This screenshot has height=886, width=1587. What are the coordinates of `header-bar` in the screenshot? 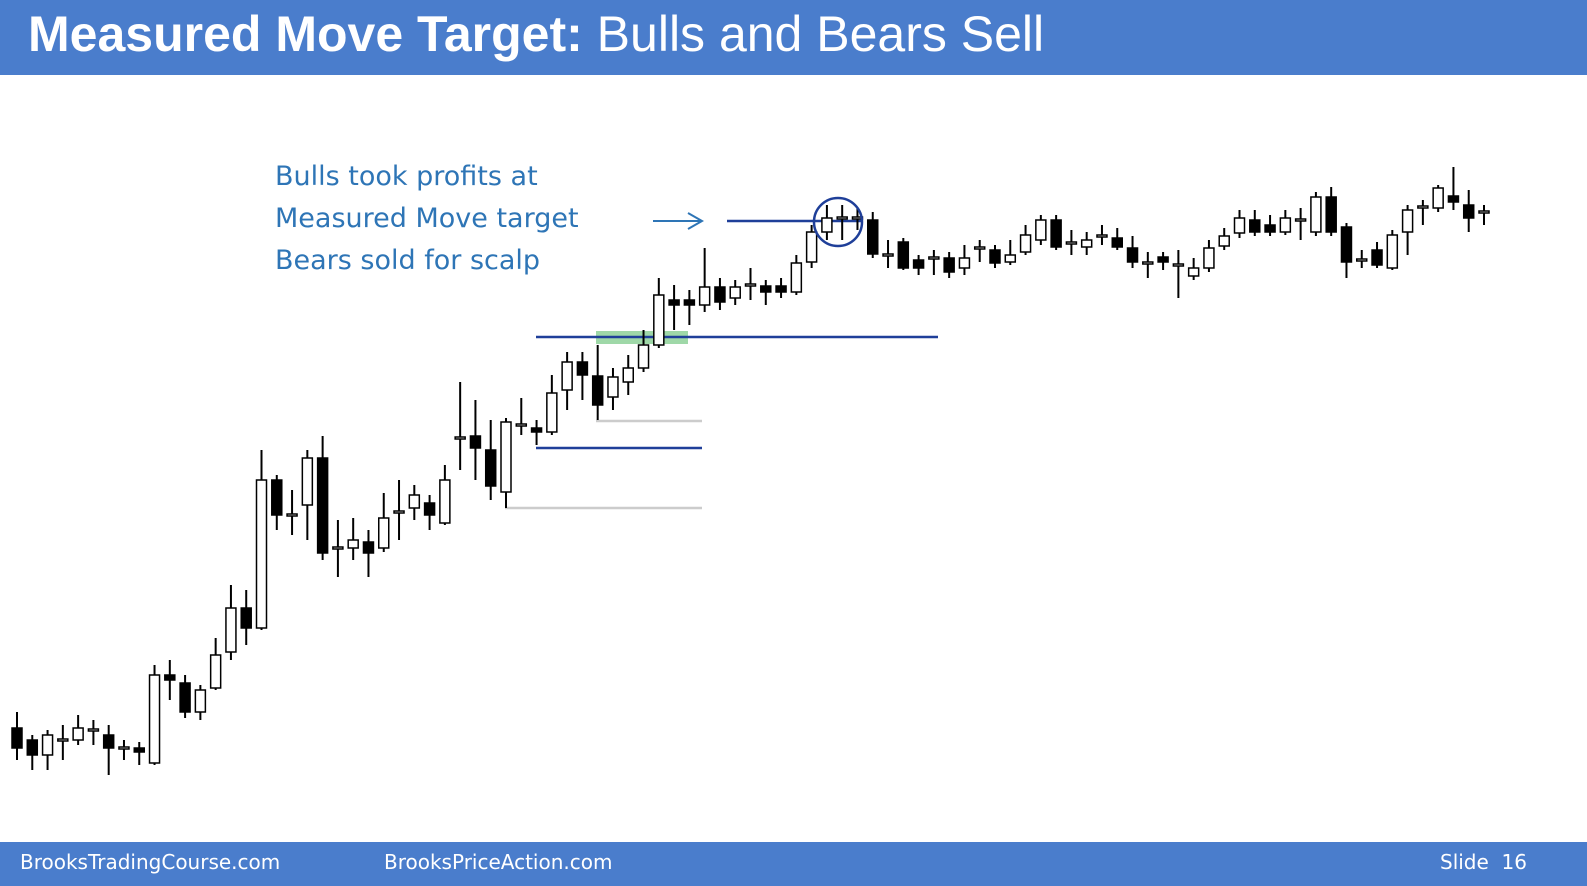 It's located at (793, 37).